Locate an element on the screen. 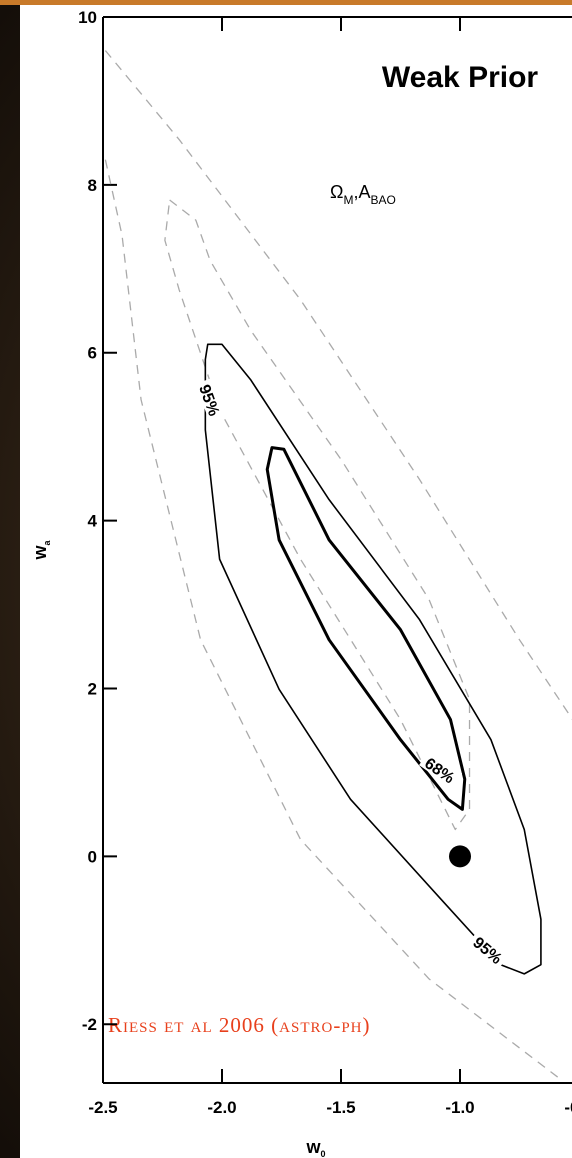 The height and width of the screenshot is (1158, 572). best-fit-point is located at coordinates (460, 856).